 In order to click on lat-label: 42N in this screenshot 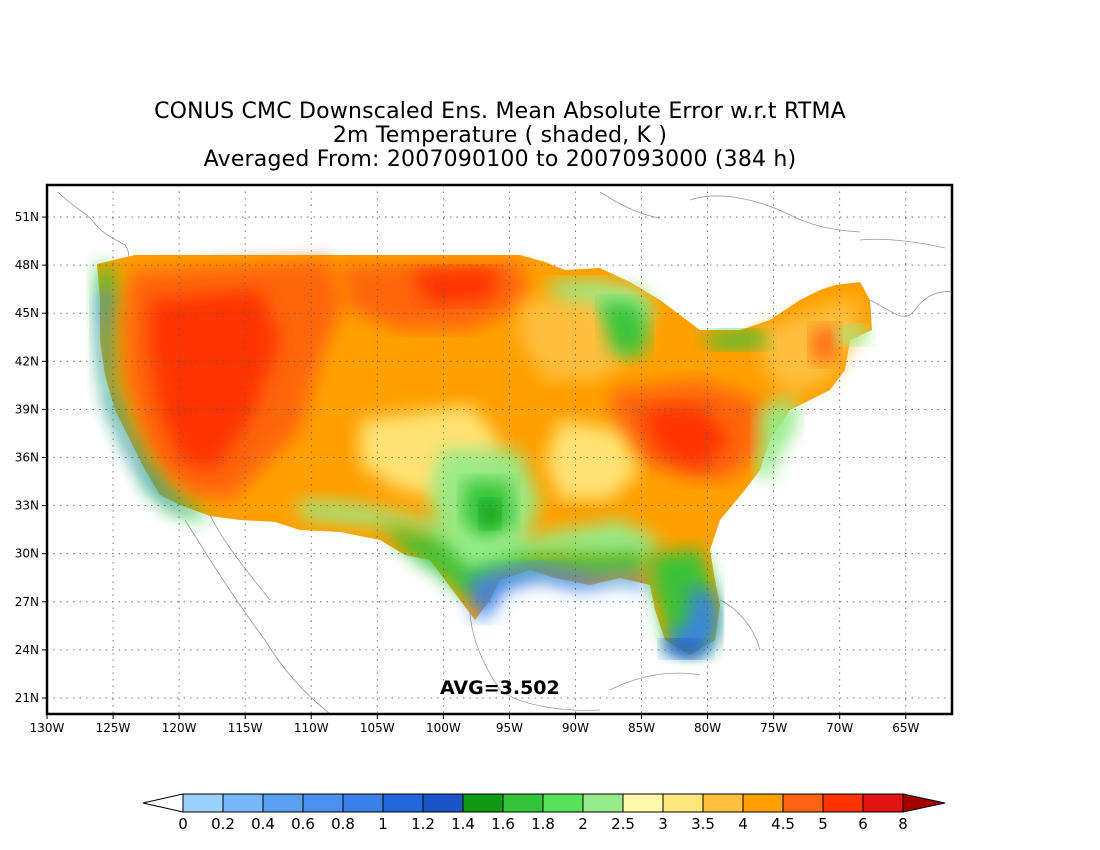, I will do `click(27, 361)`.